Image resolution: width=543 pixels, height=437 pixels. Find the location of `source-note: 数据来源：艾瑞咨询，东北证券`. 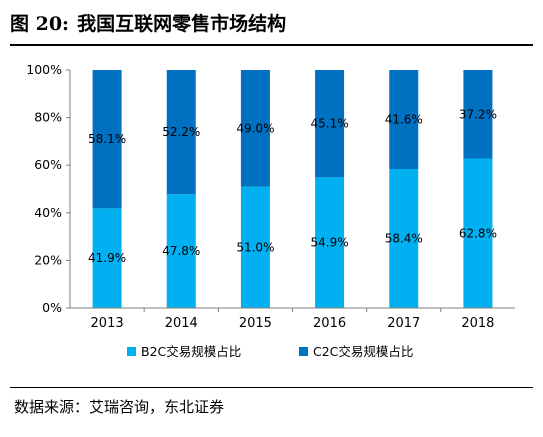

source-note: 数据来源：艾瑞咨询，东北证券 is located at coordinates (119, 407).